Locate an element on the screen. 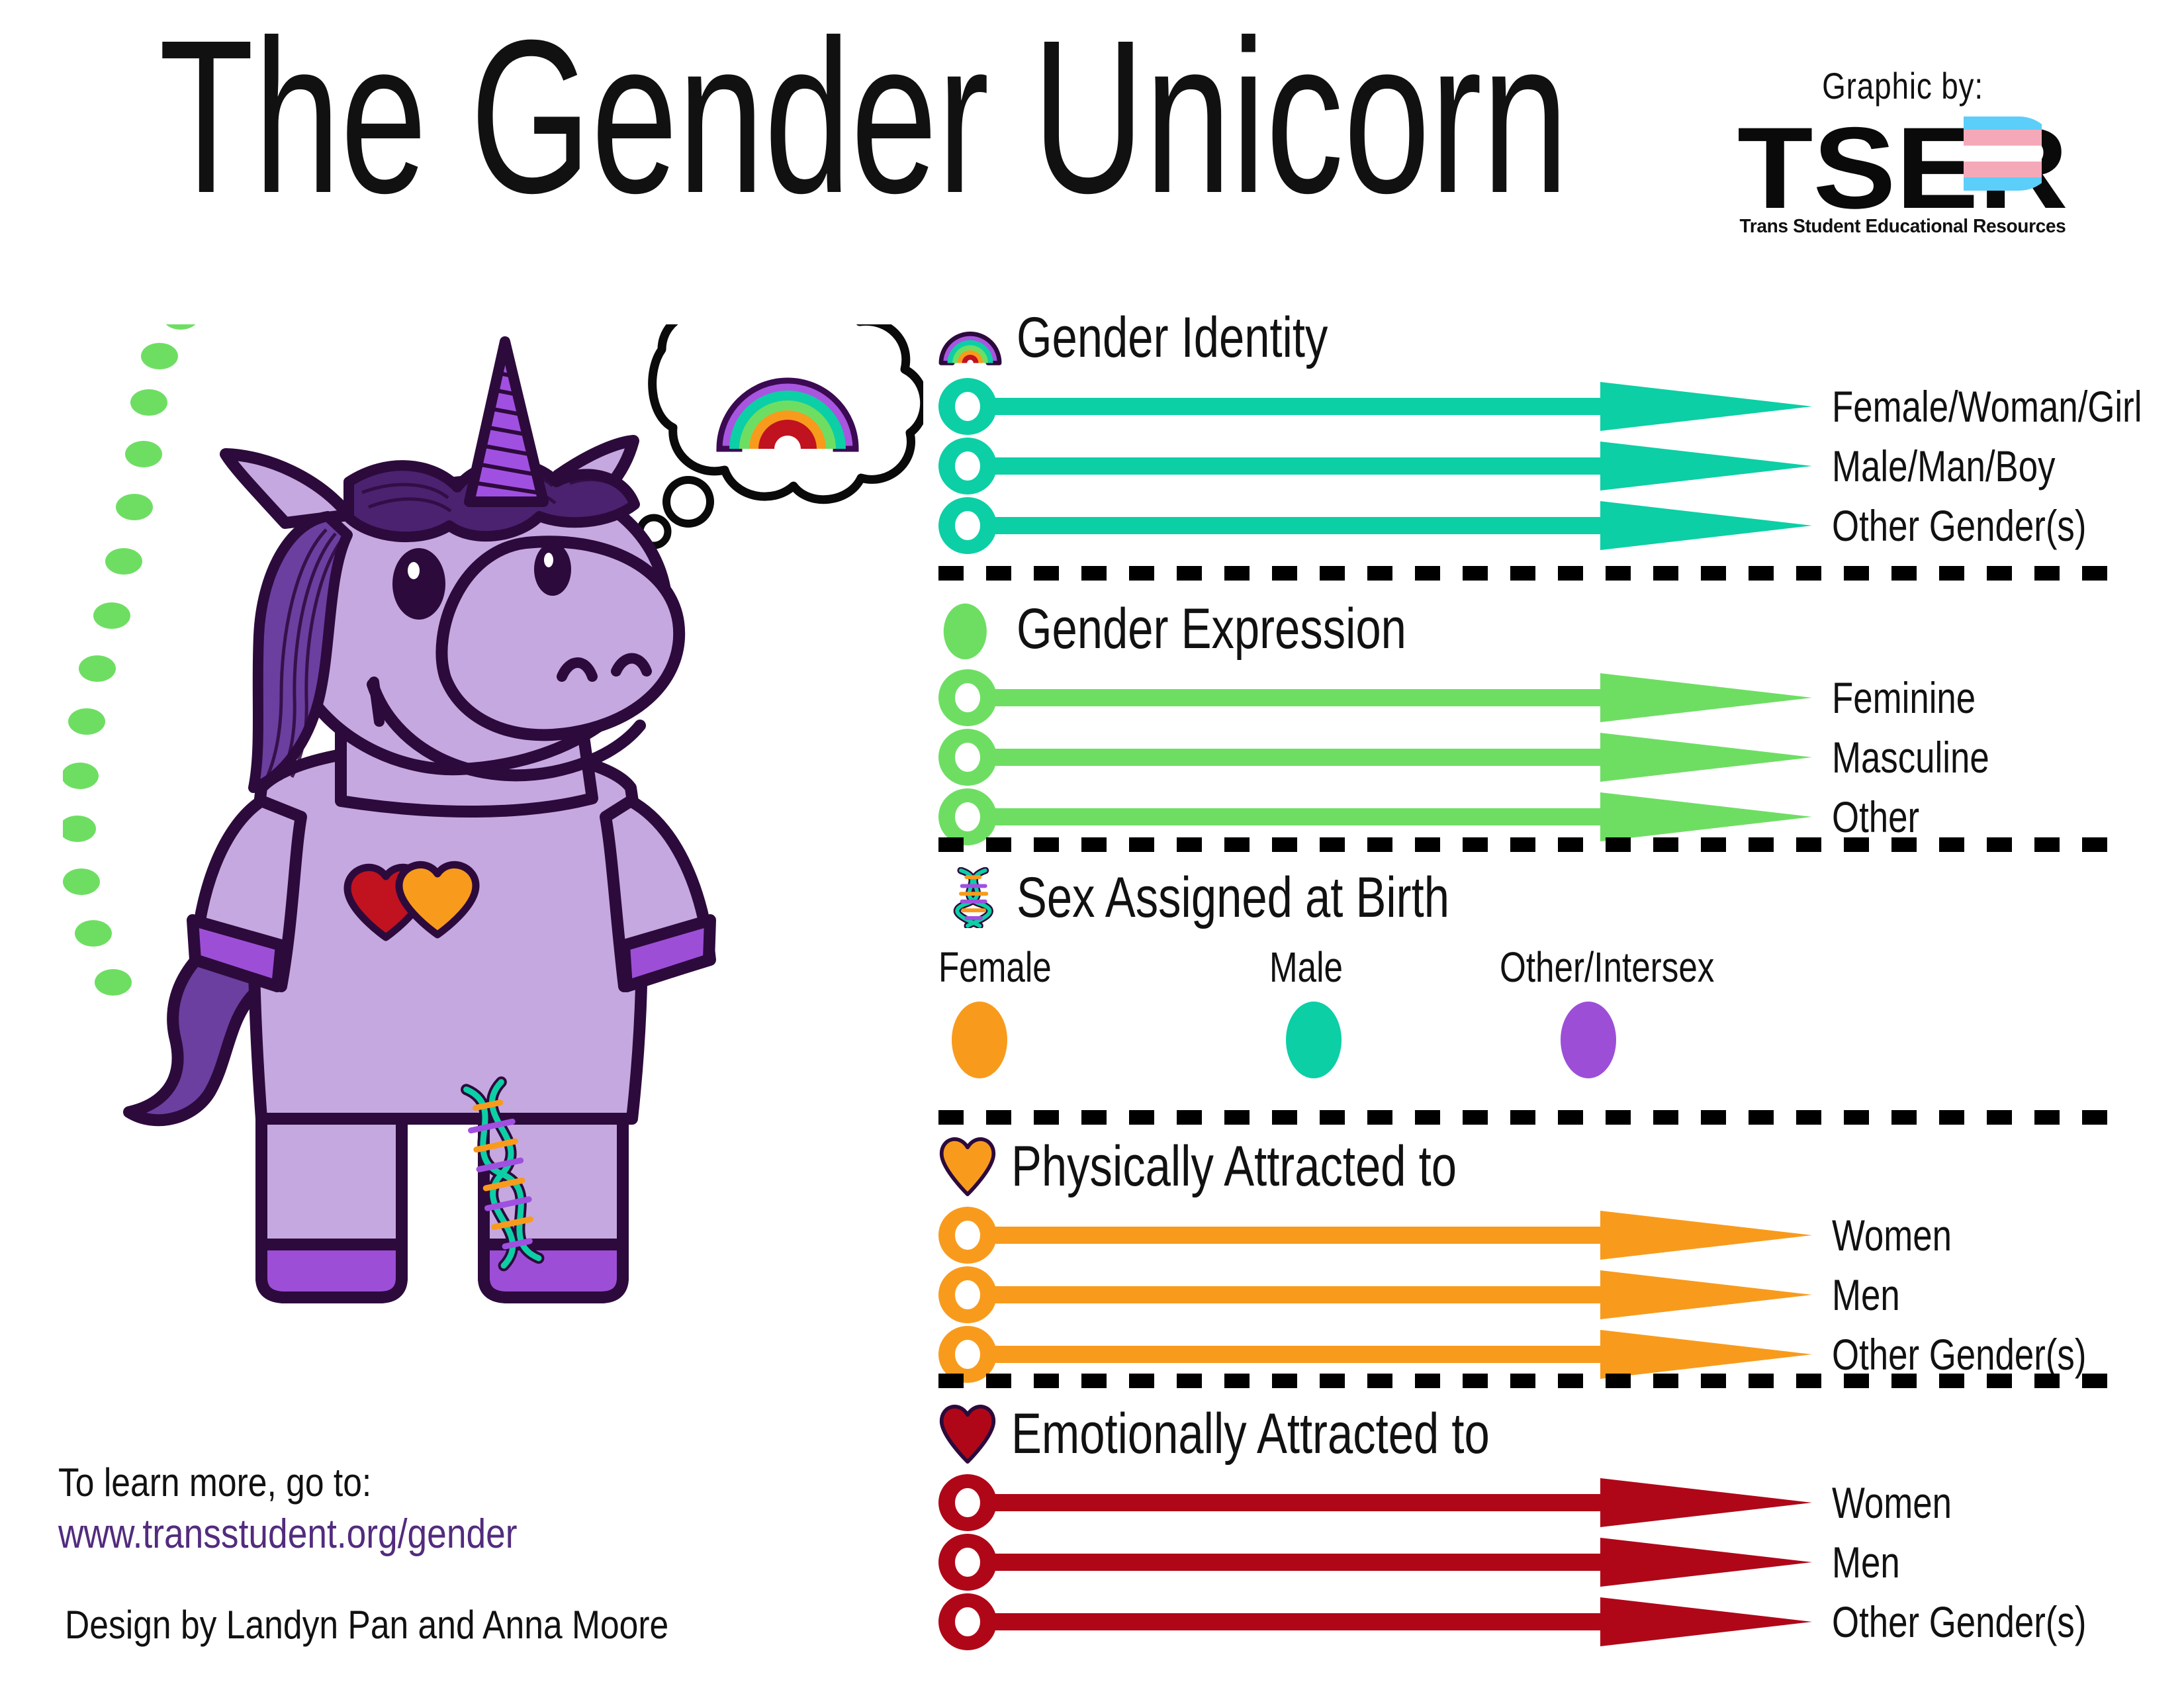  section-header-physically-attracted-to: Physically Attracted to is located at coordinates (1253, 1166).